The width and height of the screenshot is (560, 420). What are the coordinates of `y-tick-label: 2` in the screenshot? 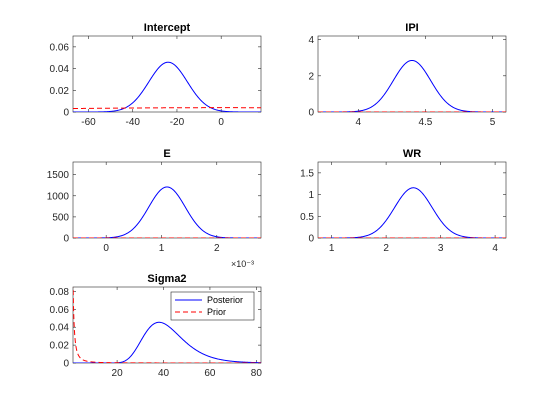 It's located at (311, 76).